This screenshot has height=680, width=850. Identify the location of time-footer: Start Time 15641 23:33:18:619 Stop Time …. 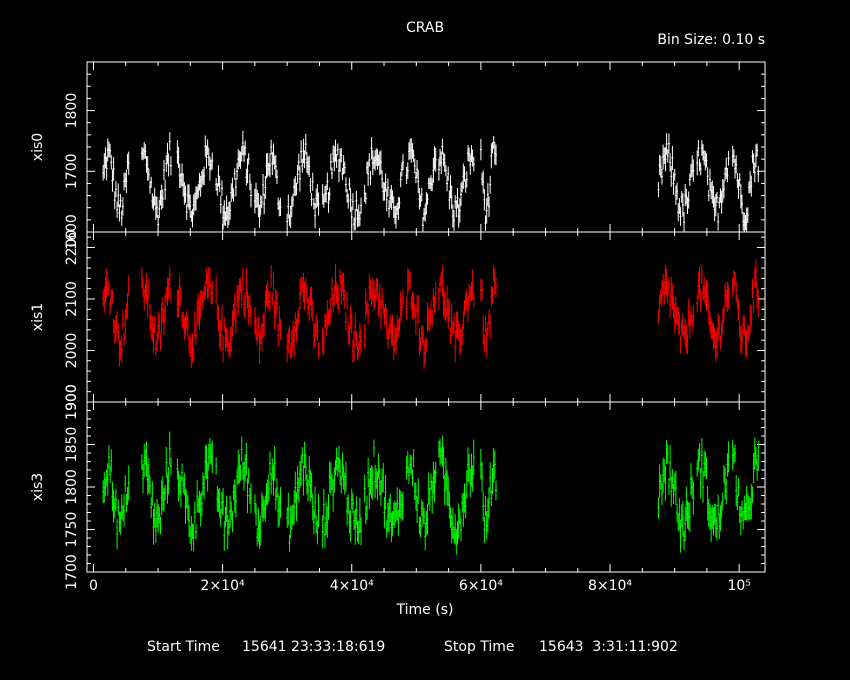
(412, 647).